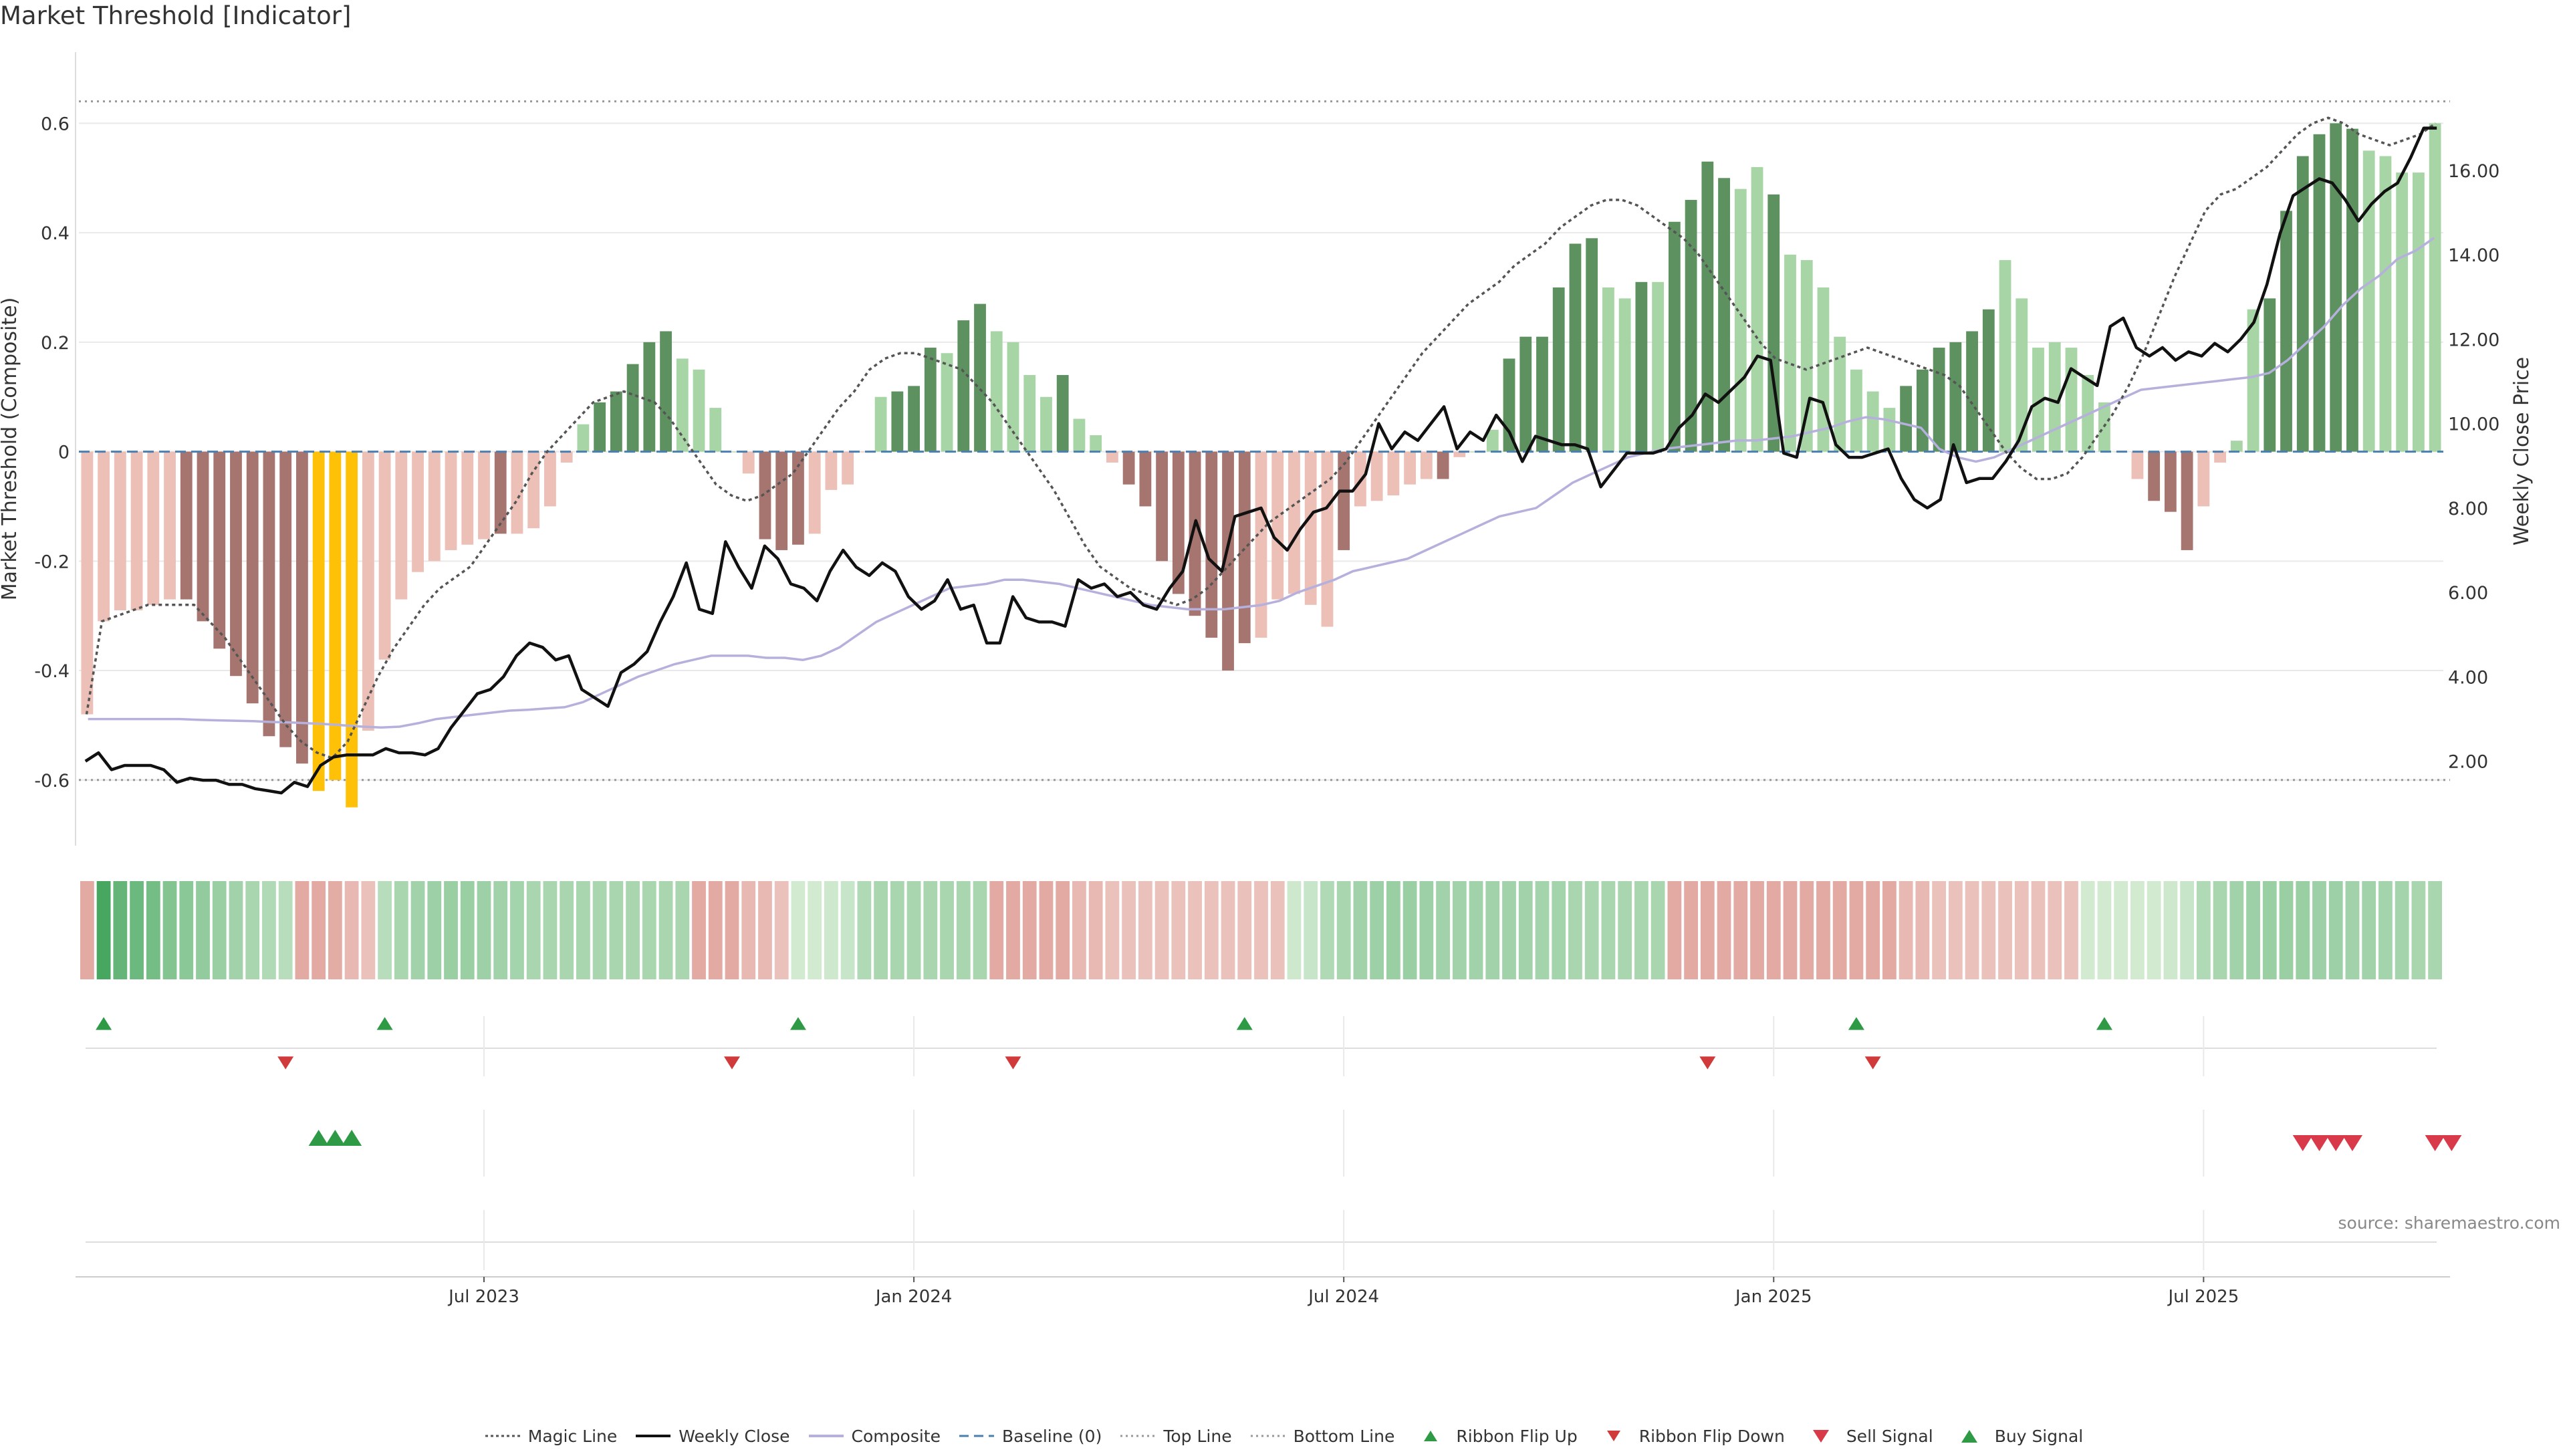  I want to click on y-tick-left-label: 0.6, so click(55, 124).